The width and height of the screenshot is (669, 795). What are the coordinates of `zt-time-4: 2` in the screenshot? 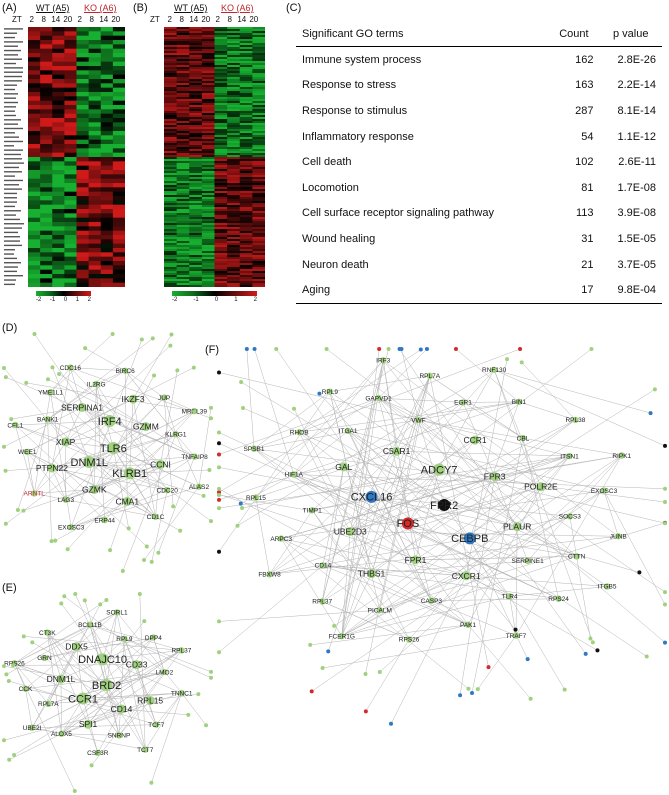 It's located at (79, 19).